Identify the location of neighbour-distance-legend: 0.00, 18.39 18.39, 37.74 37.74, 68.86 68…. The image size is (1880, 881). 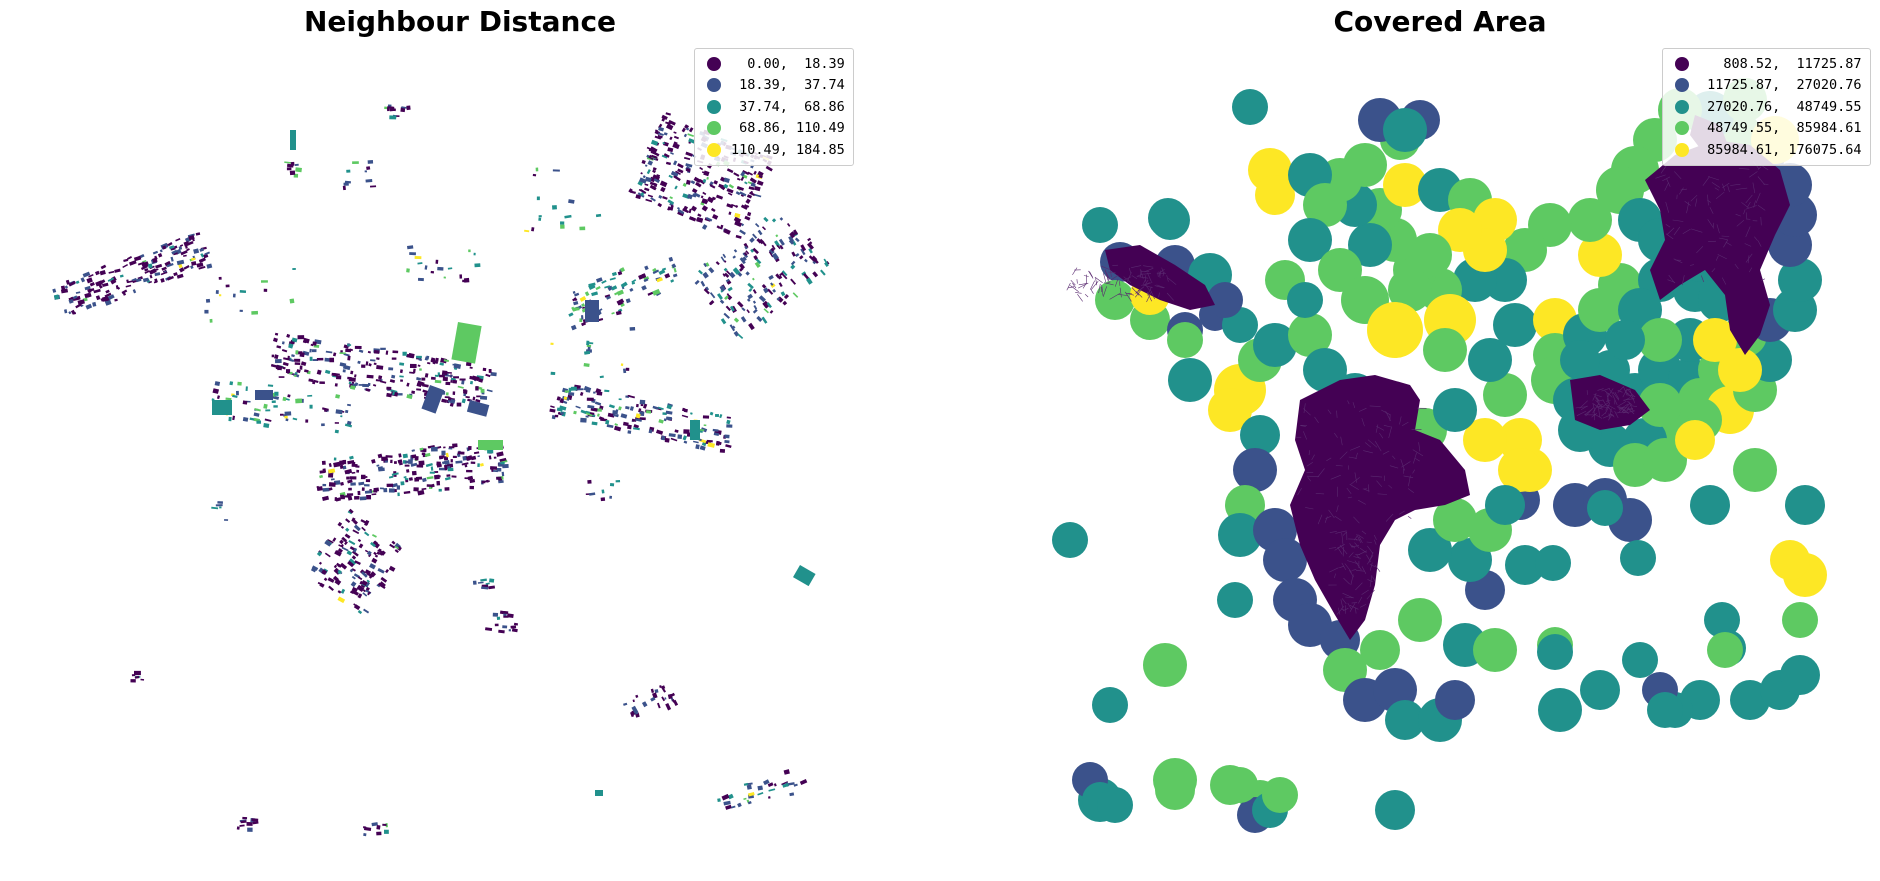
(774, 107).